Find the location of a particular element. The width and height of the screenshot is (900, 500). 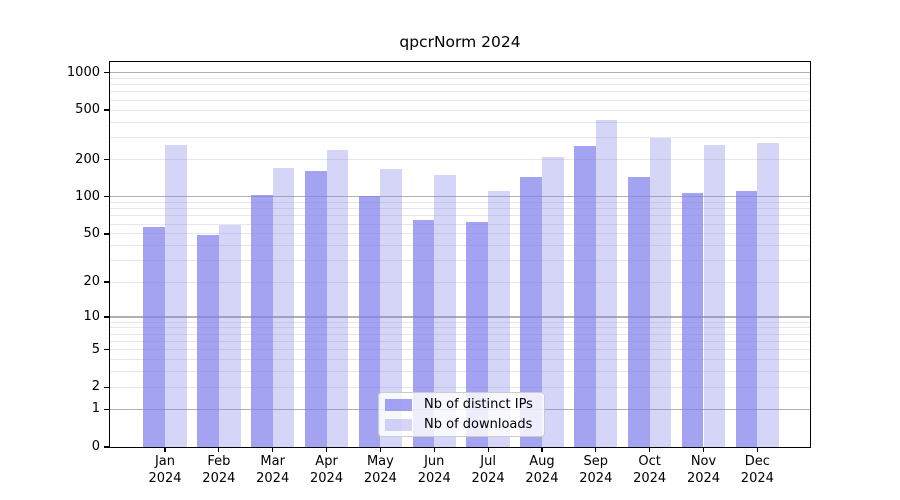

x-tick-label: Apr 2024 is located at coordinates (327, 470).